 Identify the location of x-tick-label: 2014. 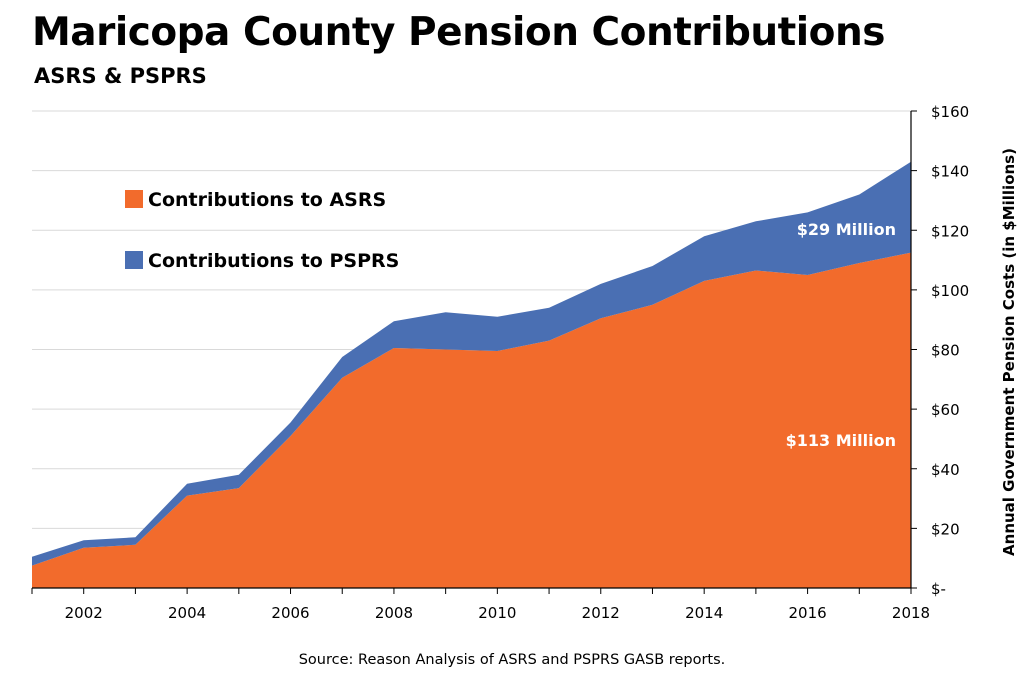
(704, 613).